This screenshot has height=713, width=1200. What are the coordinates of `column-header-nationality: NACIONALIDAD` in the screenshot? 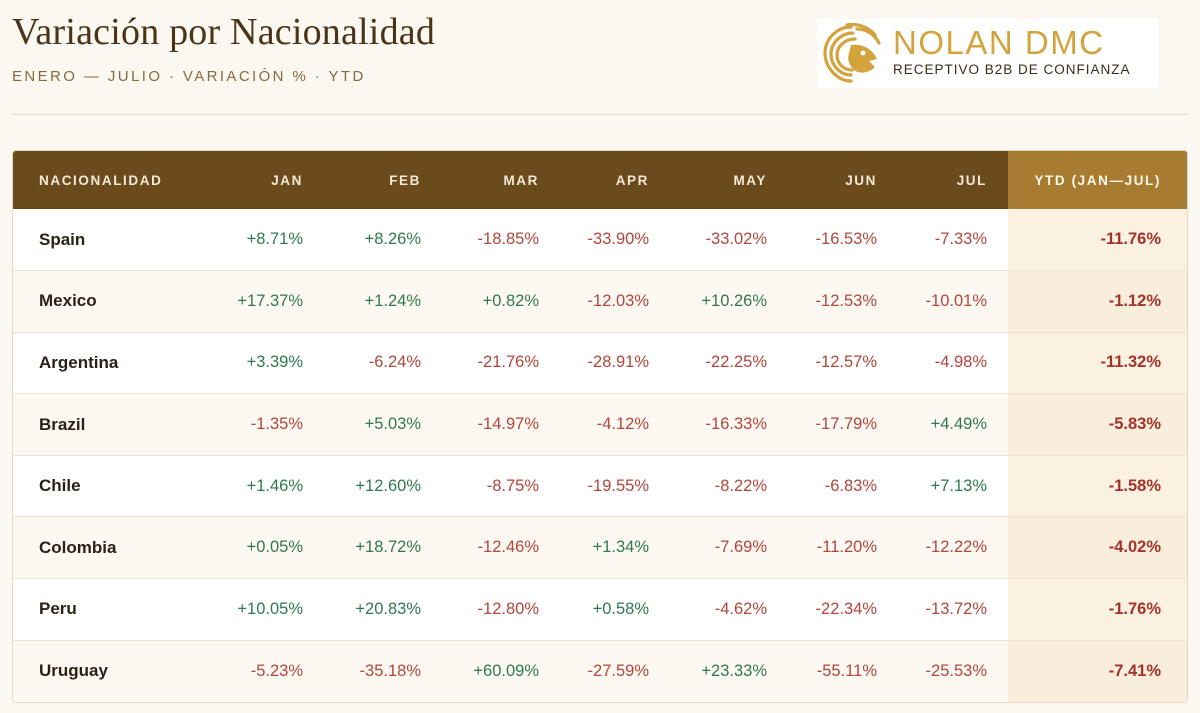 It's located at (101, 180).